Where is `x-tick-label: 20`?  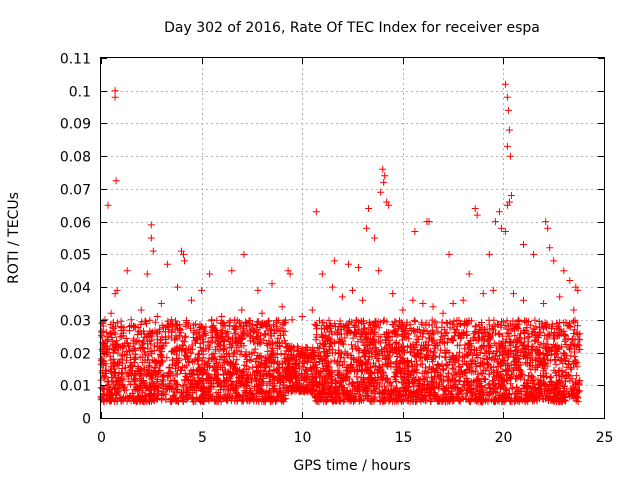
x-tick-label: 20 is located at coordinates (504, 438).